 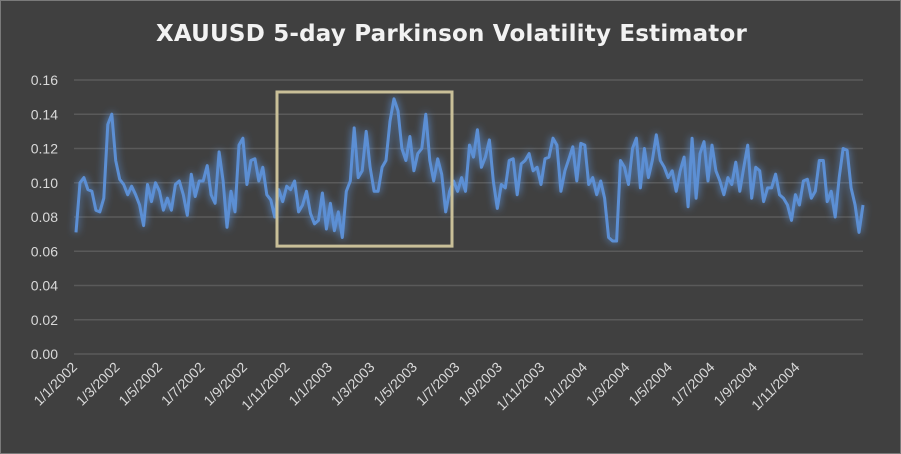 What do you see at coordinates (650, 384) in the screenshot?
I see `x-tick-label: 1/5/2004` at bounding box center [650, 384].